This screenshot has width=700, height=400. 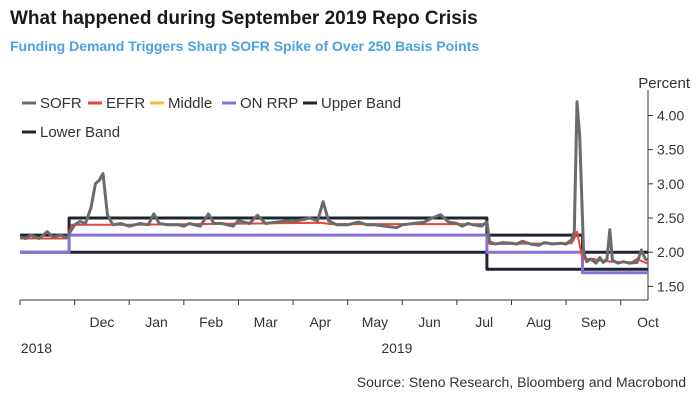 I want to click on x-tick-label: May, so click(x=375, y=322).